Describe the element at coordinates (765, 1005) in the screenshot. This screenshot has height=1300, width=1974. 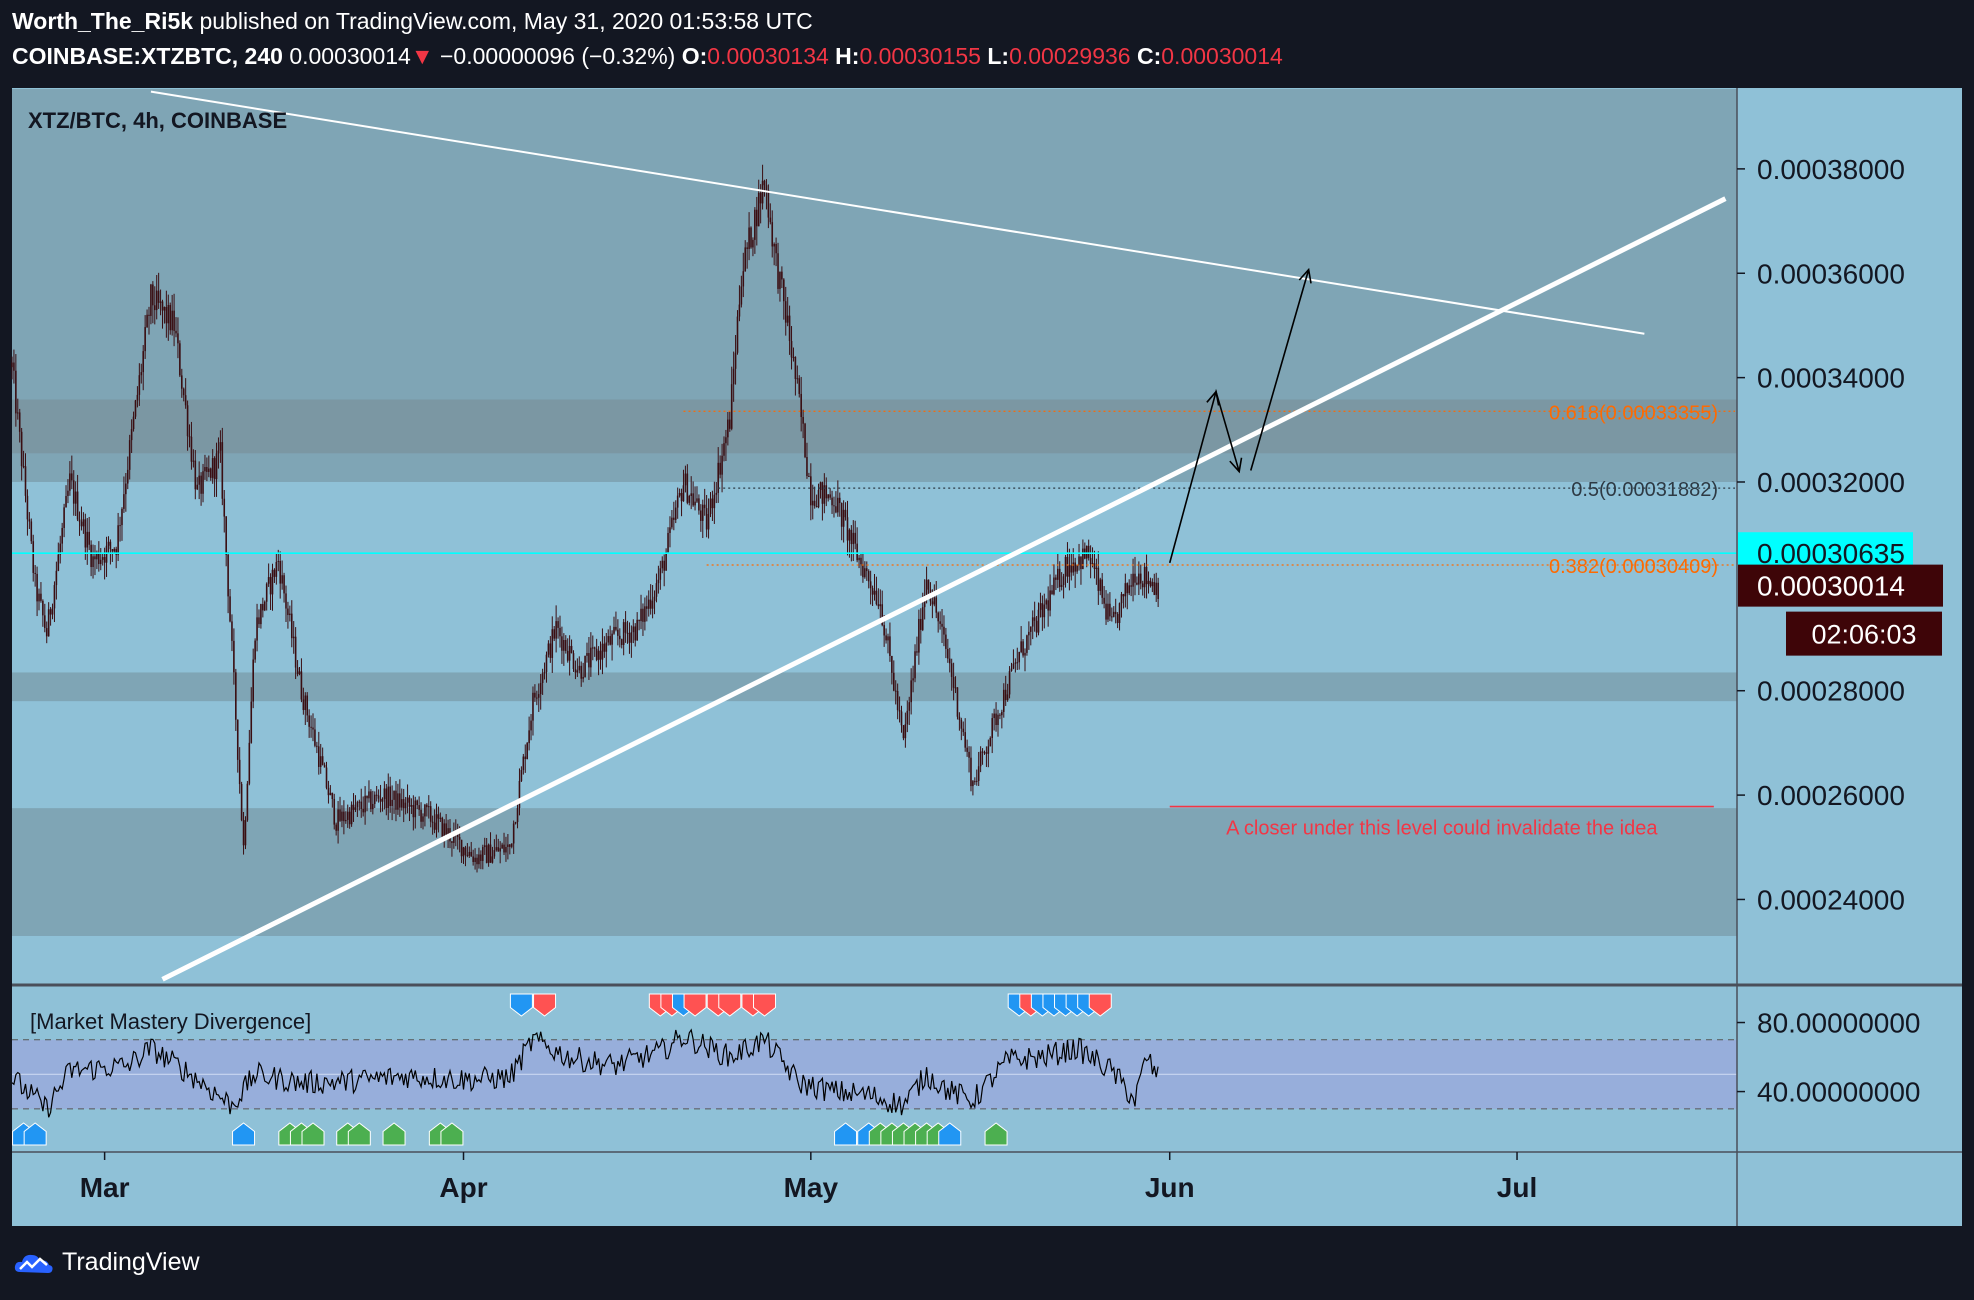
I see `marker-bearish` at that location.